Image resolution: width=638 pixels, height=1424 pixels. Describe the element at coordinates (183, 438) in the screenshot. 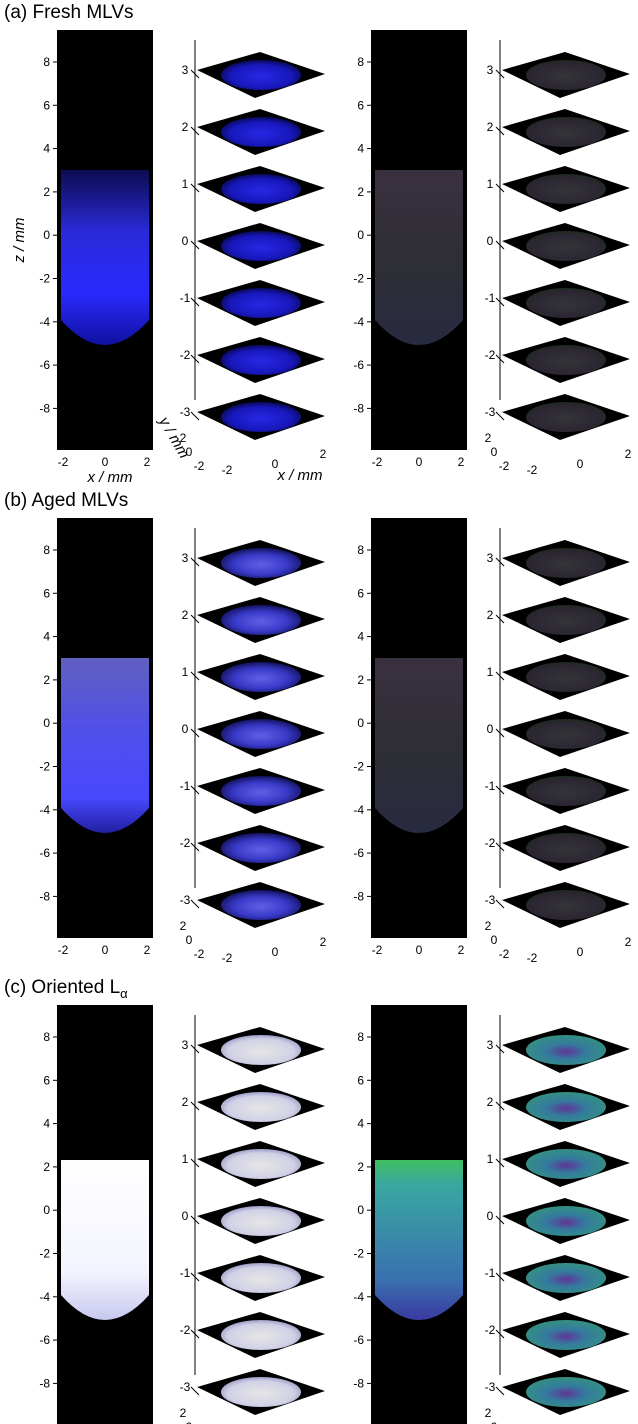

I see `y-tick-label: 2` at that location.